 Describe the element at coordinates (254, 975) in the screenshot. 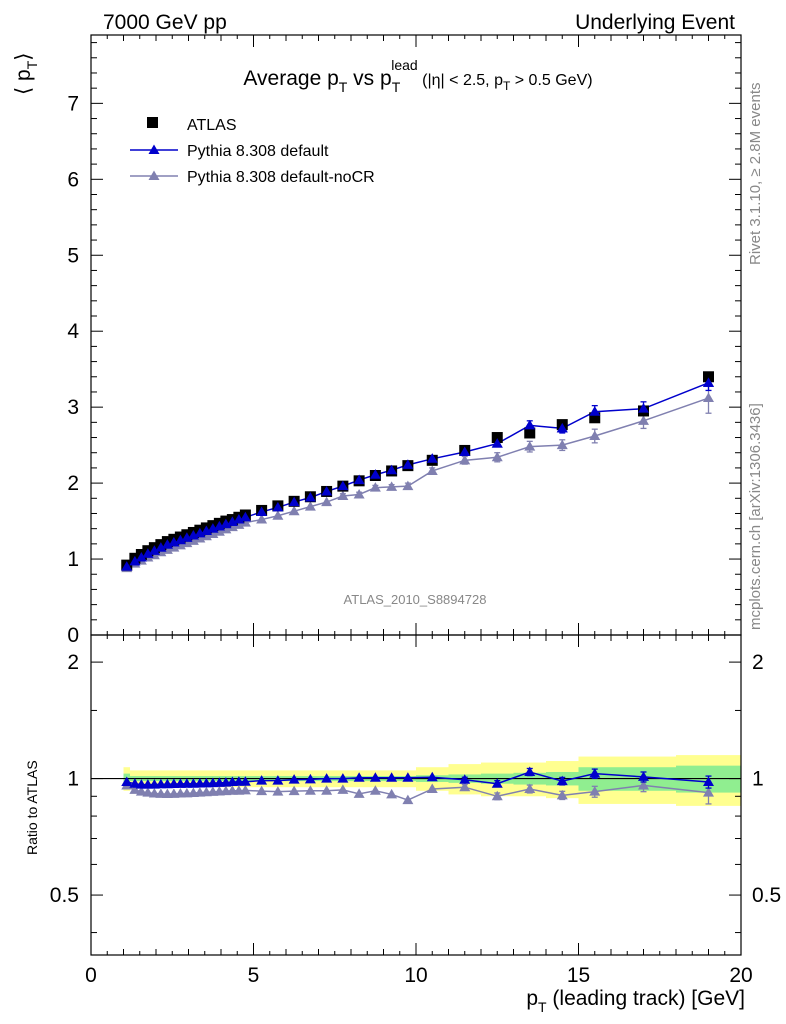

I see `x-tick-label: 5` at that location.